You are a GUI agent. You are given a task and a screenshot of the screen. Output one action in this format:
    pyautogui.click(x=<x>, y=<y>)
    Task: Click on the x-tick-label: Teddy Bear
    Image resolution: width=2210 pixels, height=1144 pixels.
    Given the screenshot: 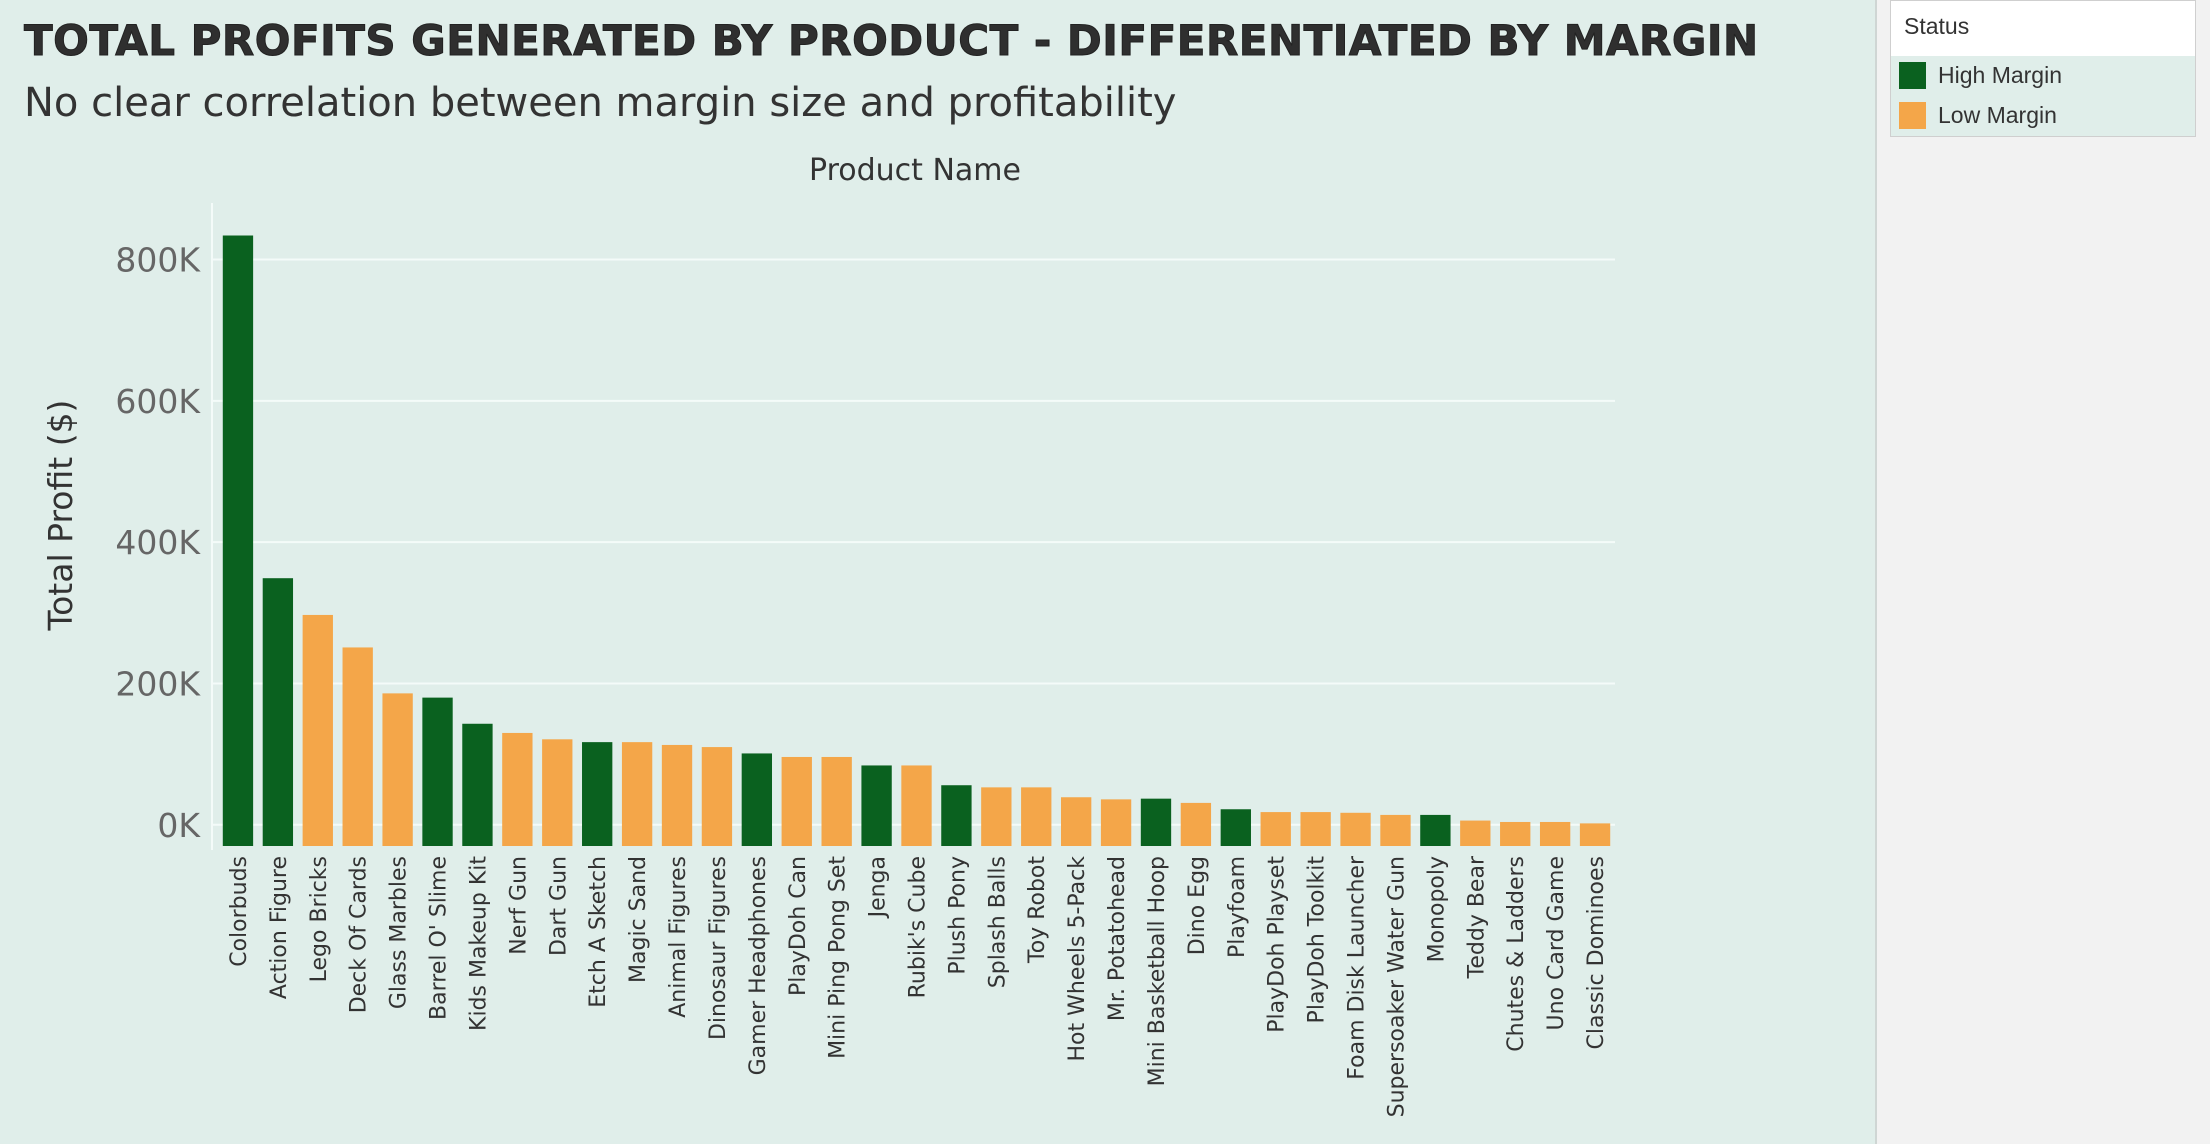 What is the action you would take?
    pyautogui.click(x=1476, y=917)
    